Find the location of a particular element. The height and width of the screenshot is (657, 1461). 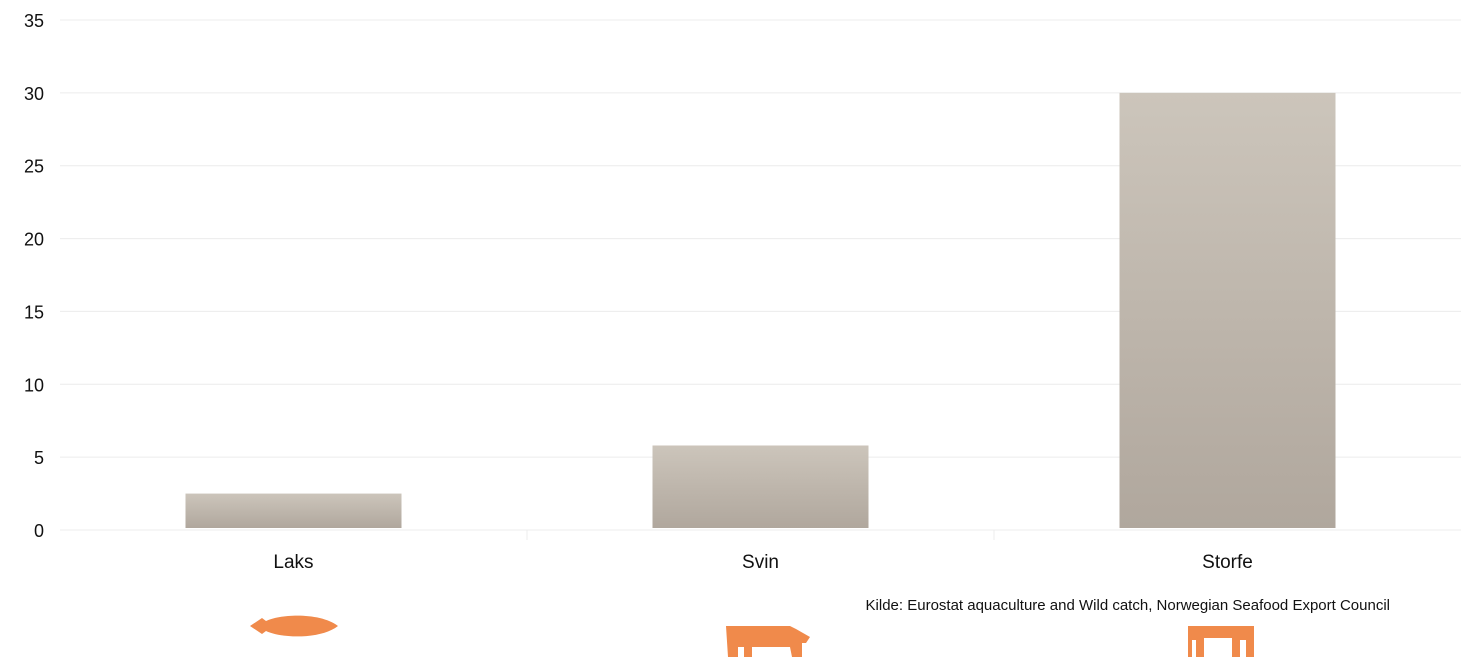

salmon-icon is located at coordinates (294, 626).